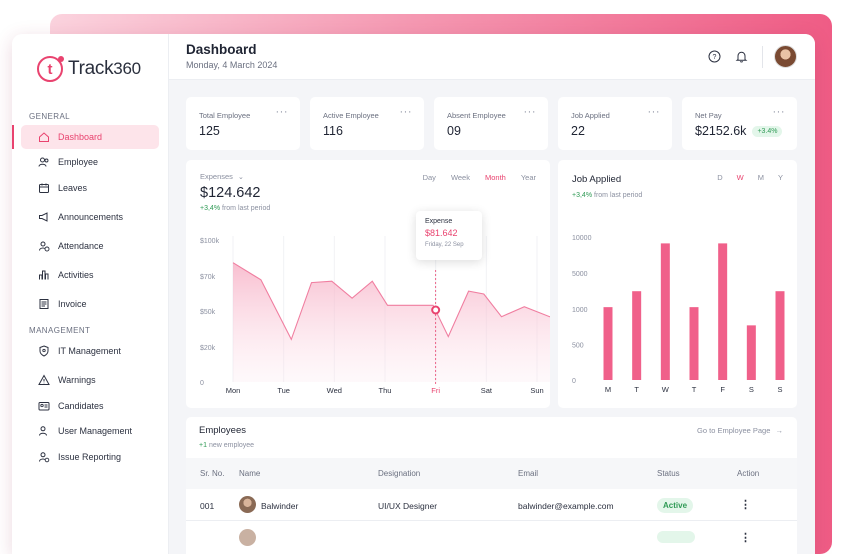 This screenshot has height=554, width=857. I want to click on user-management-icon, so click(44, 431).